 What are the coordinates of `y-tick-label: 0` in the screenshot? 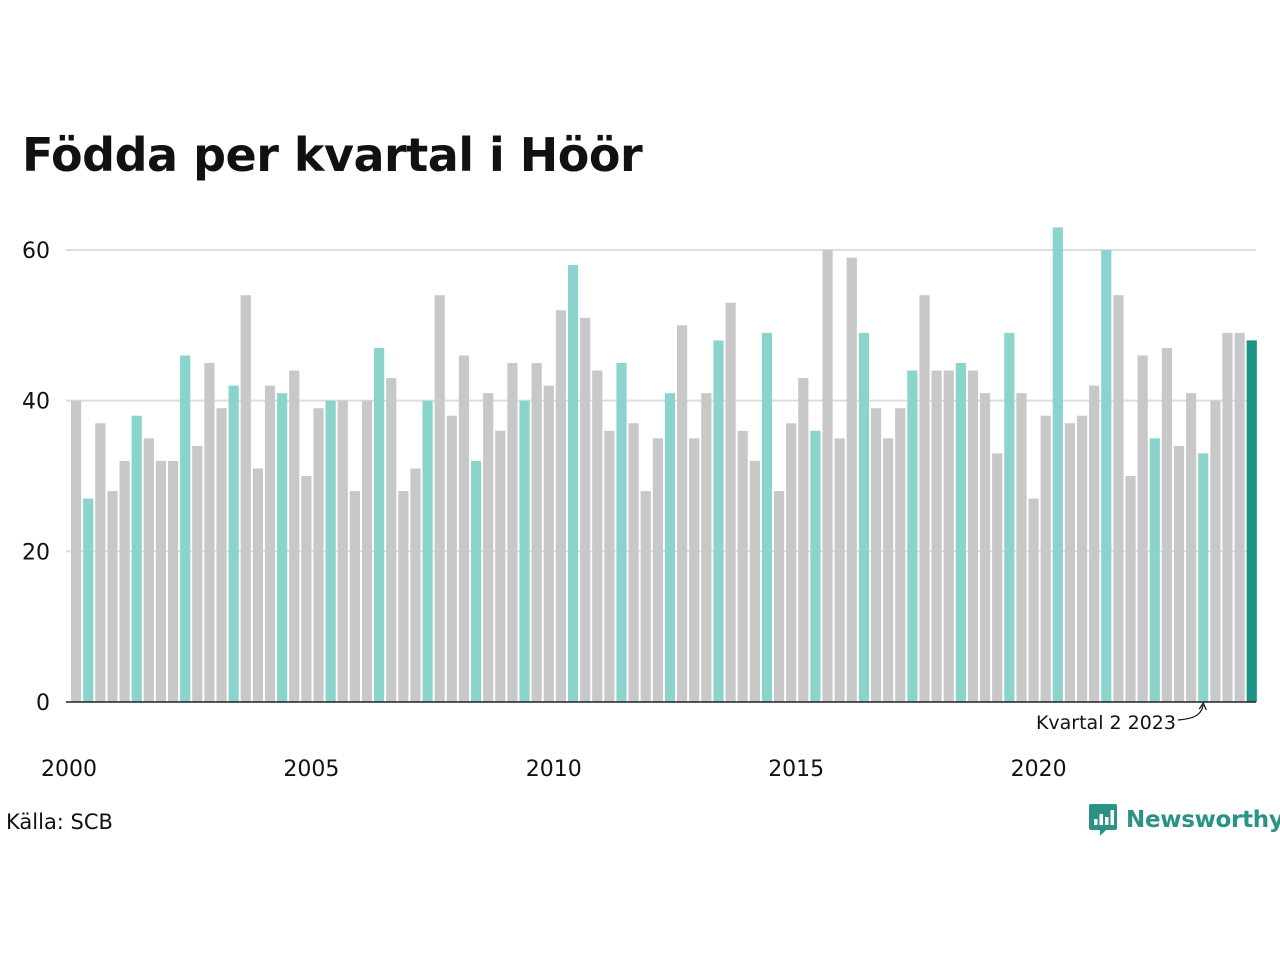 It's located at (43, 703).